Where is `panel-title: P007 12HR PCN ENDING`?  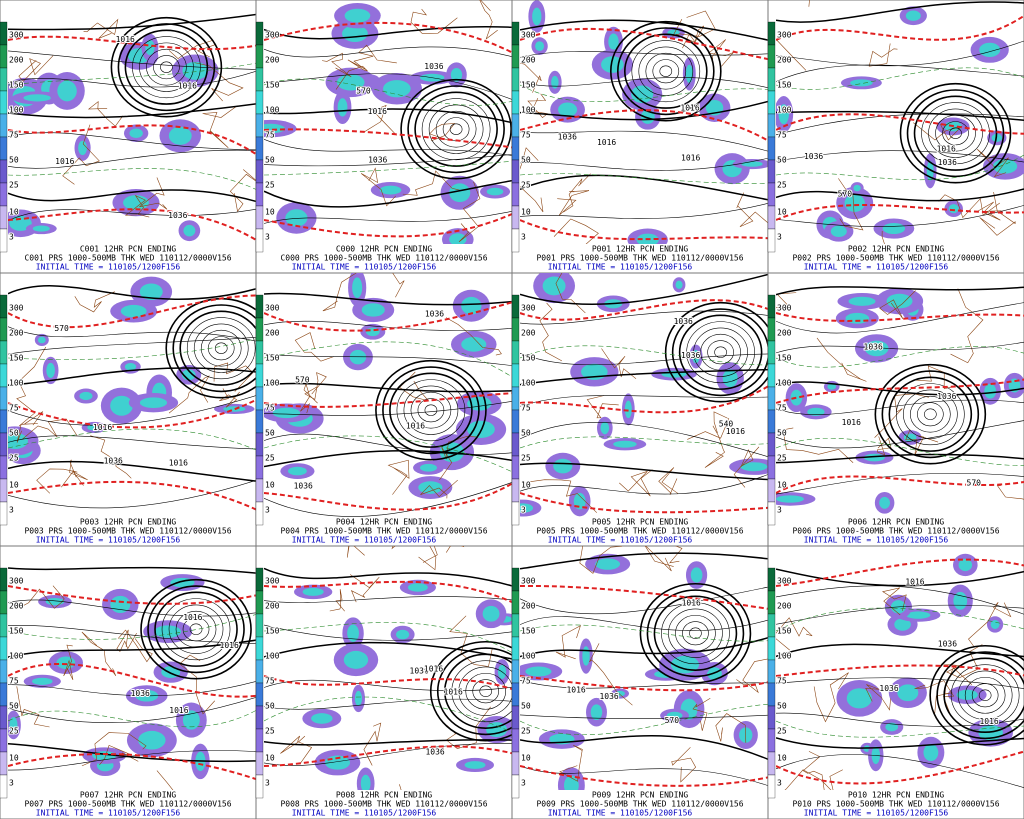
panel-title: P007 12HR PCN ENDING is located at coordinates (128, 795).